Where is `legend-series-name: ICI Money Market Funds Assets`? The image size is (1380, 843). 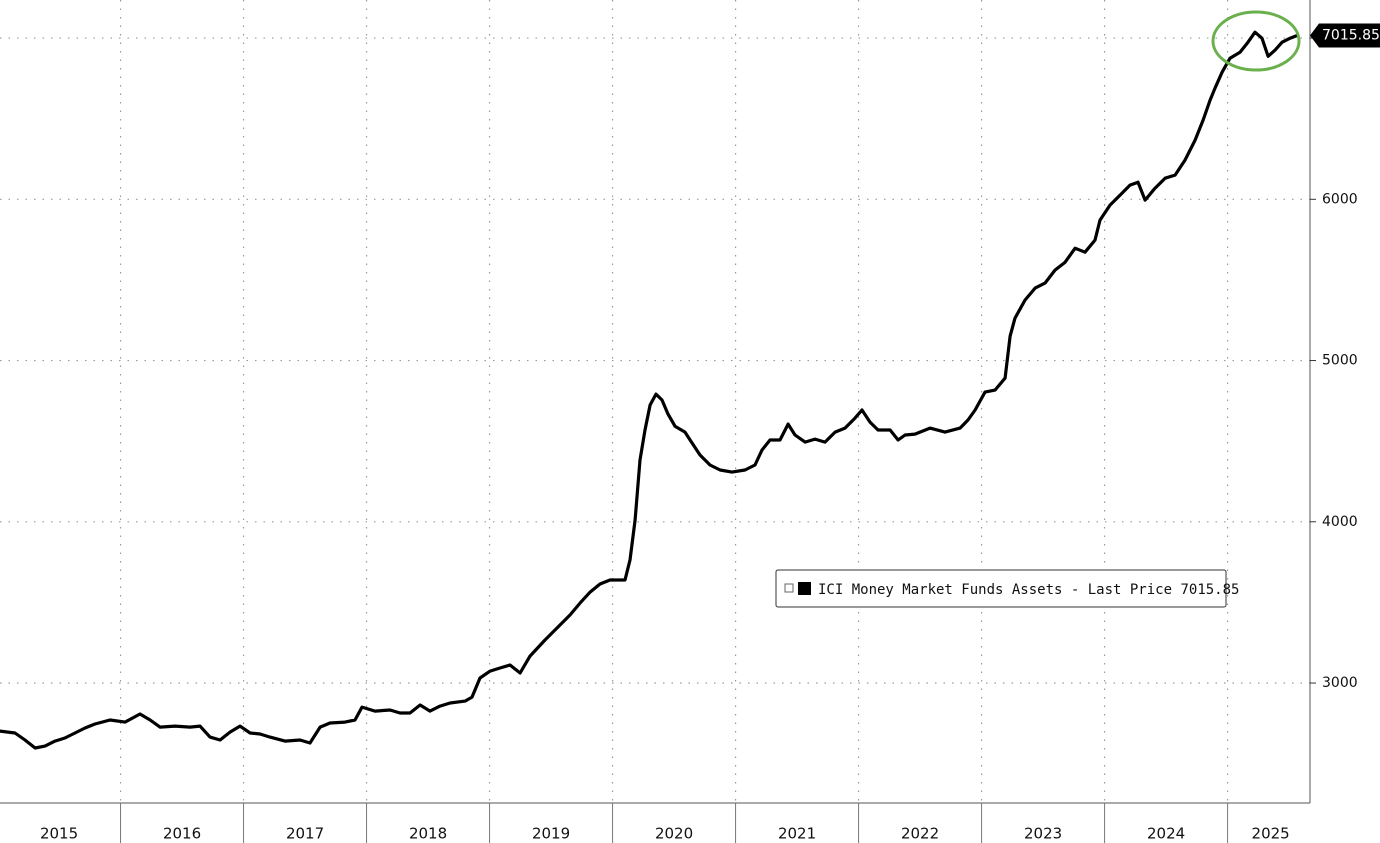
legend-series-name: ICI Money Market Funds Assets is located at coordinates (940, 590).